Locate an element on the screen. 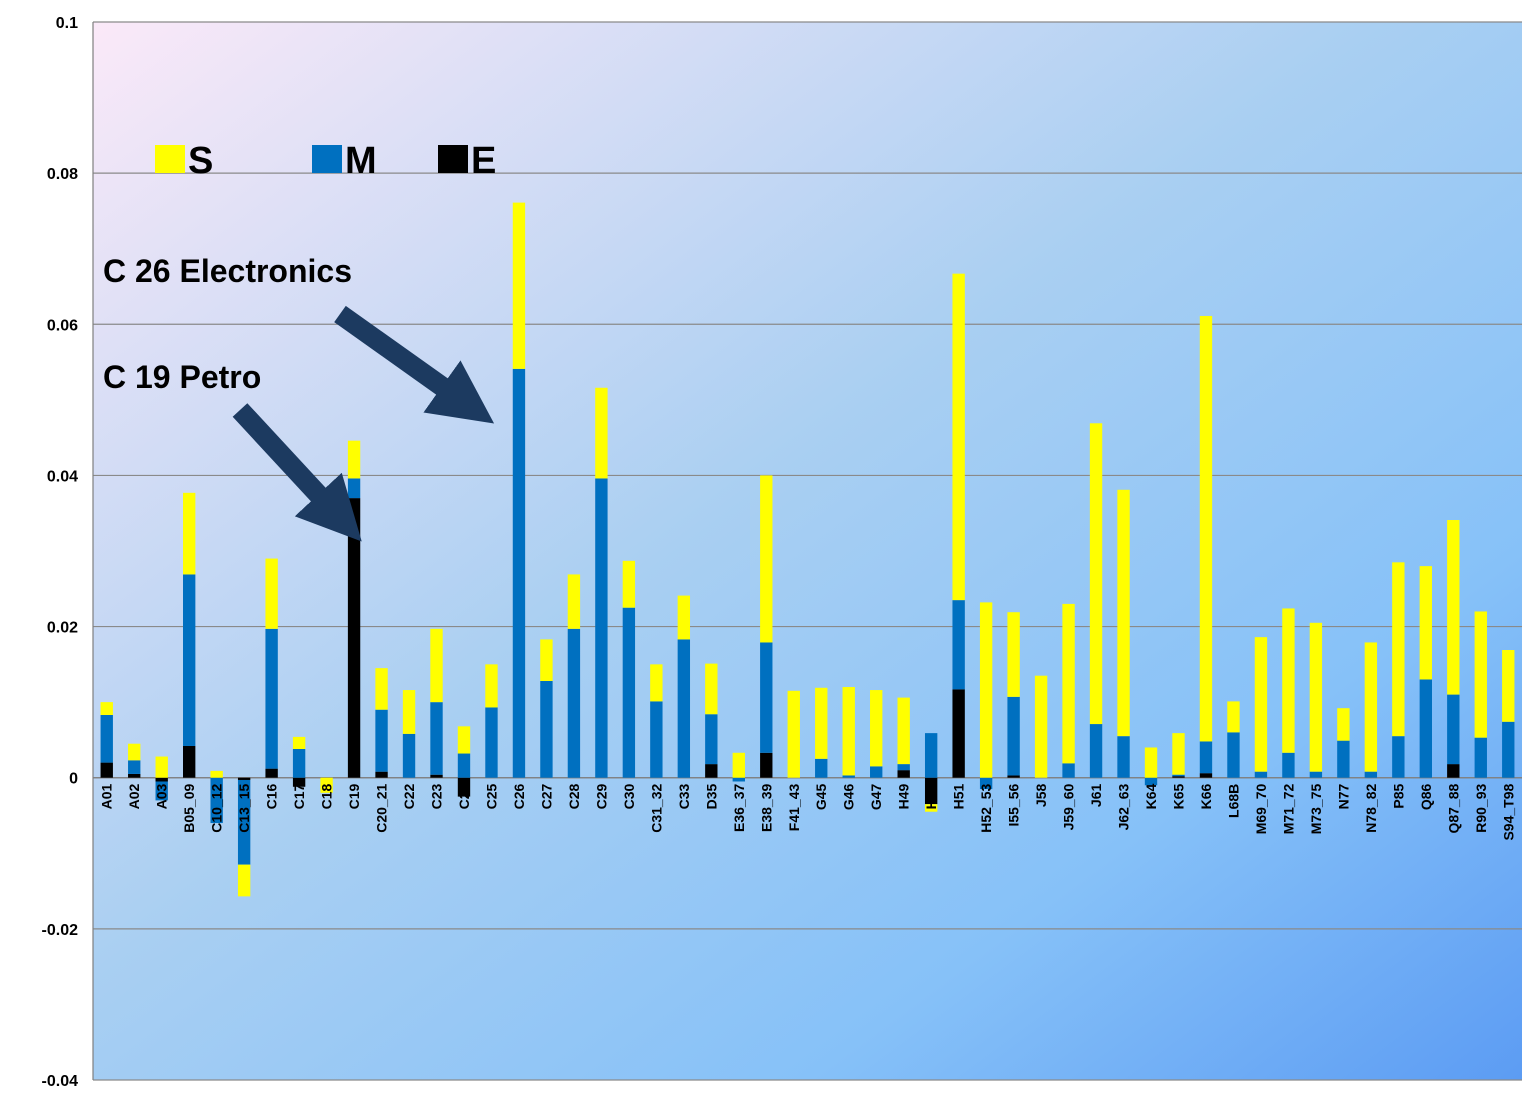 The height and width of the screenshot is (1100, 1522). bar-segment-M-C17 is located at coordinates (299, 763).